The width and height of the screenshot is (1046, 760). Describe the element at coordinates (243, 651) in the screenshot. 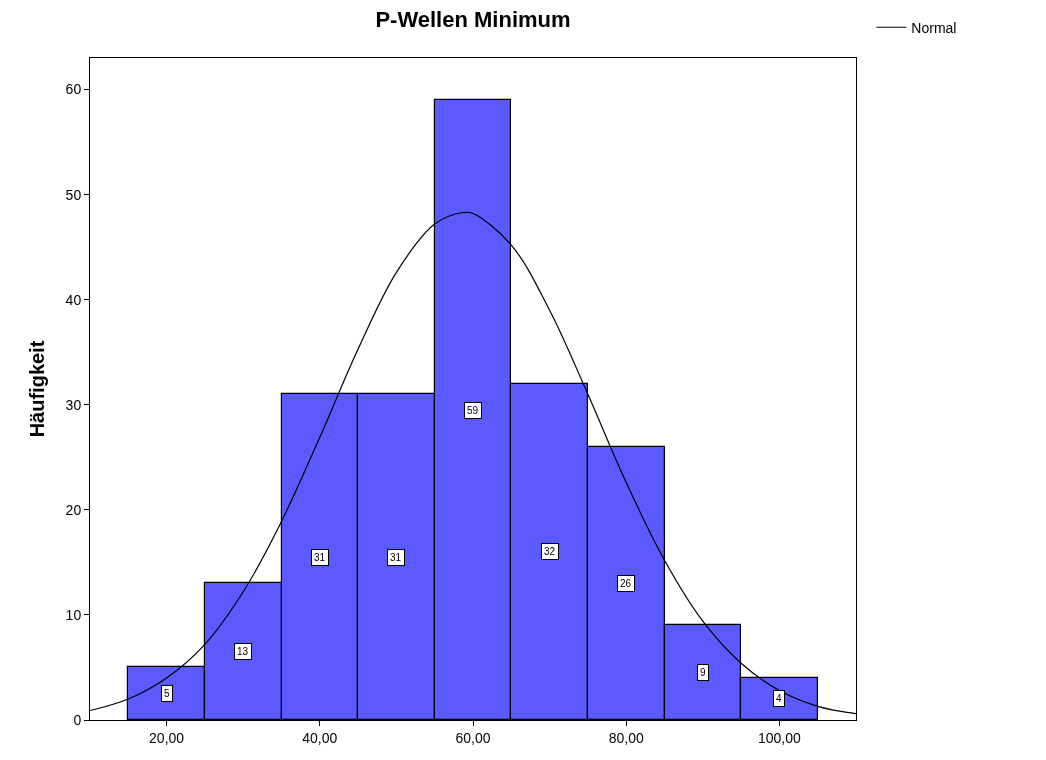

I see `data-label: 13` at that location.